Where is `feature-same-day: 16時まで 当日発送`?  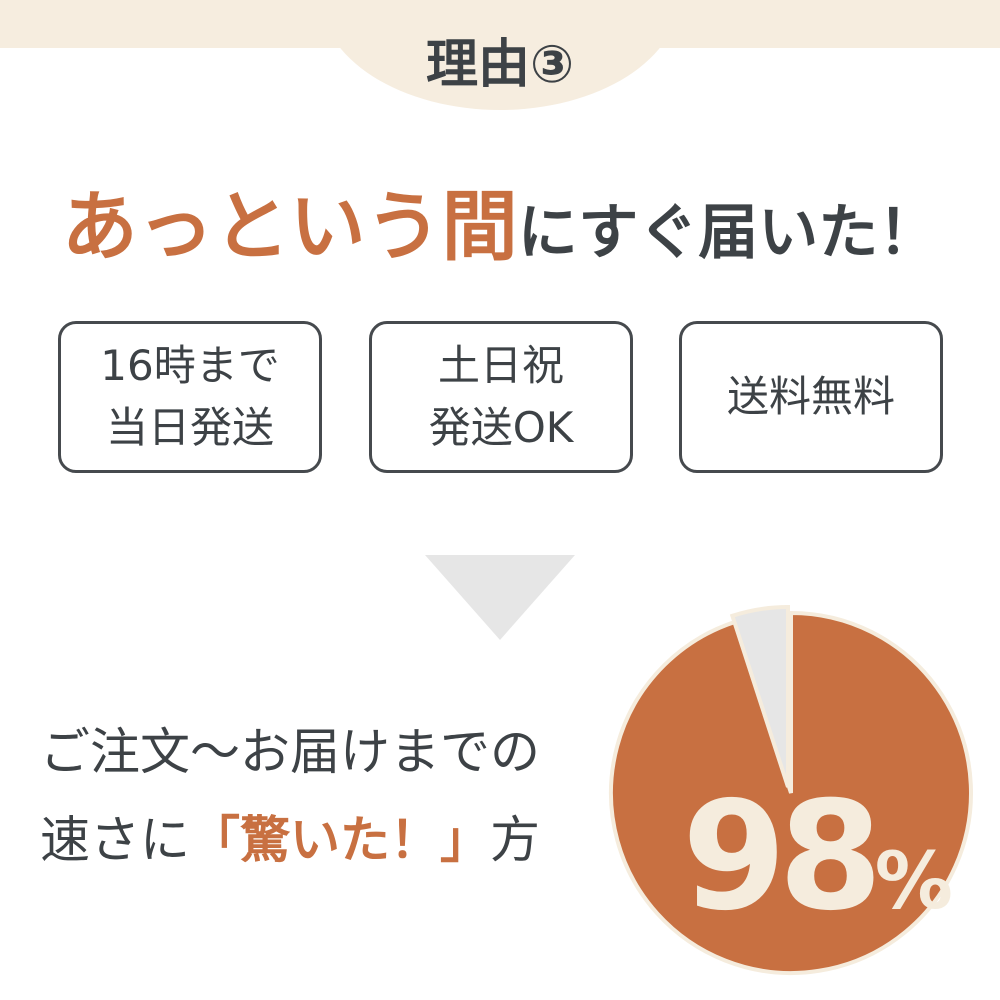 feature-same-day: 16時まで 当日発送 is located at coordinates (190, 397).